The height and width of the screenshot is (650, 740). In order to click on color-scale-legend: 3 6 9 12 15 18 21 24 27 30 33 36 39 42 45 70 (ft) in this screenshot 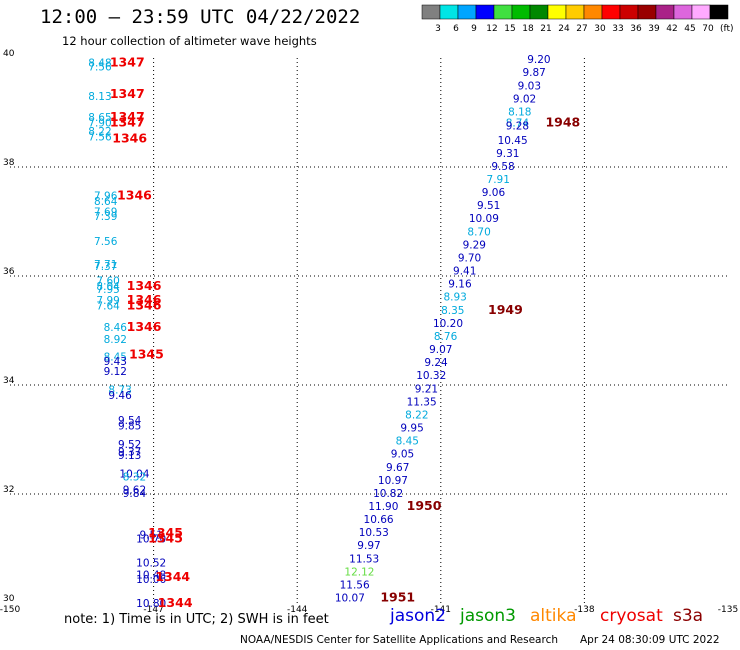, I will do `click(577, 19)`.